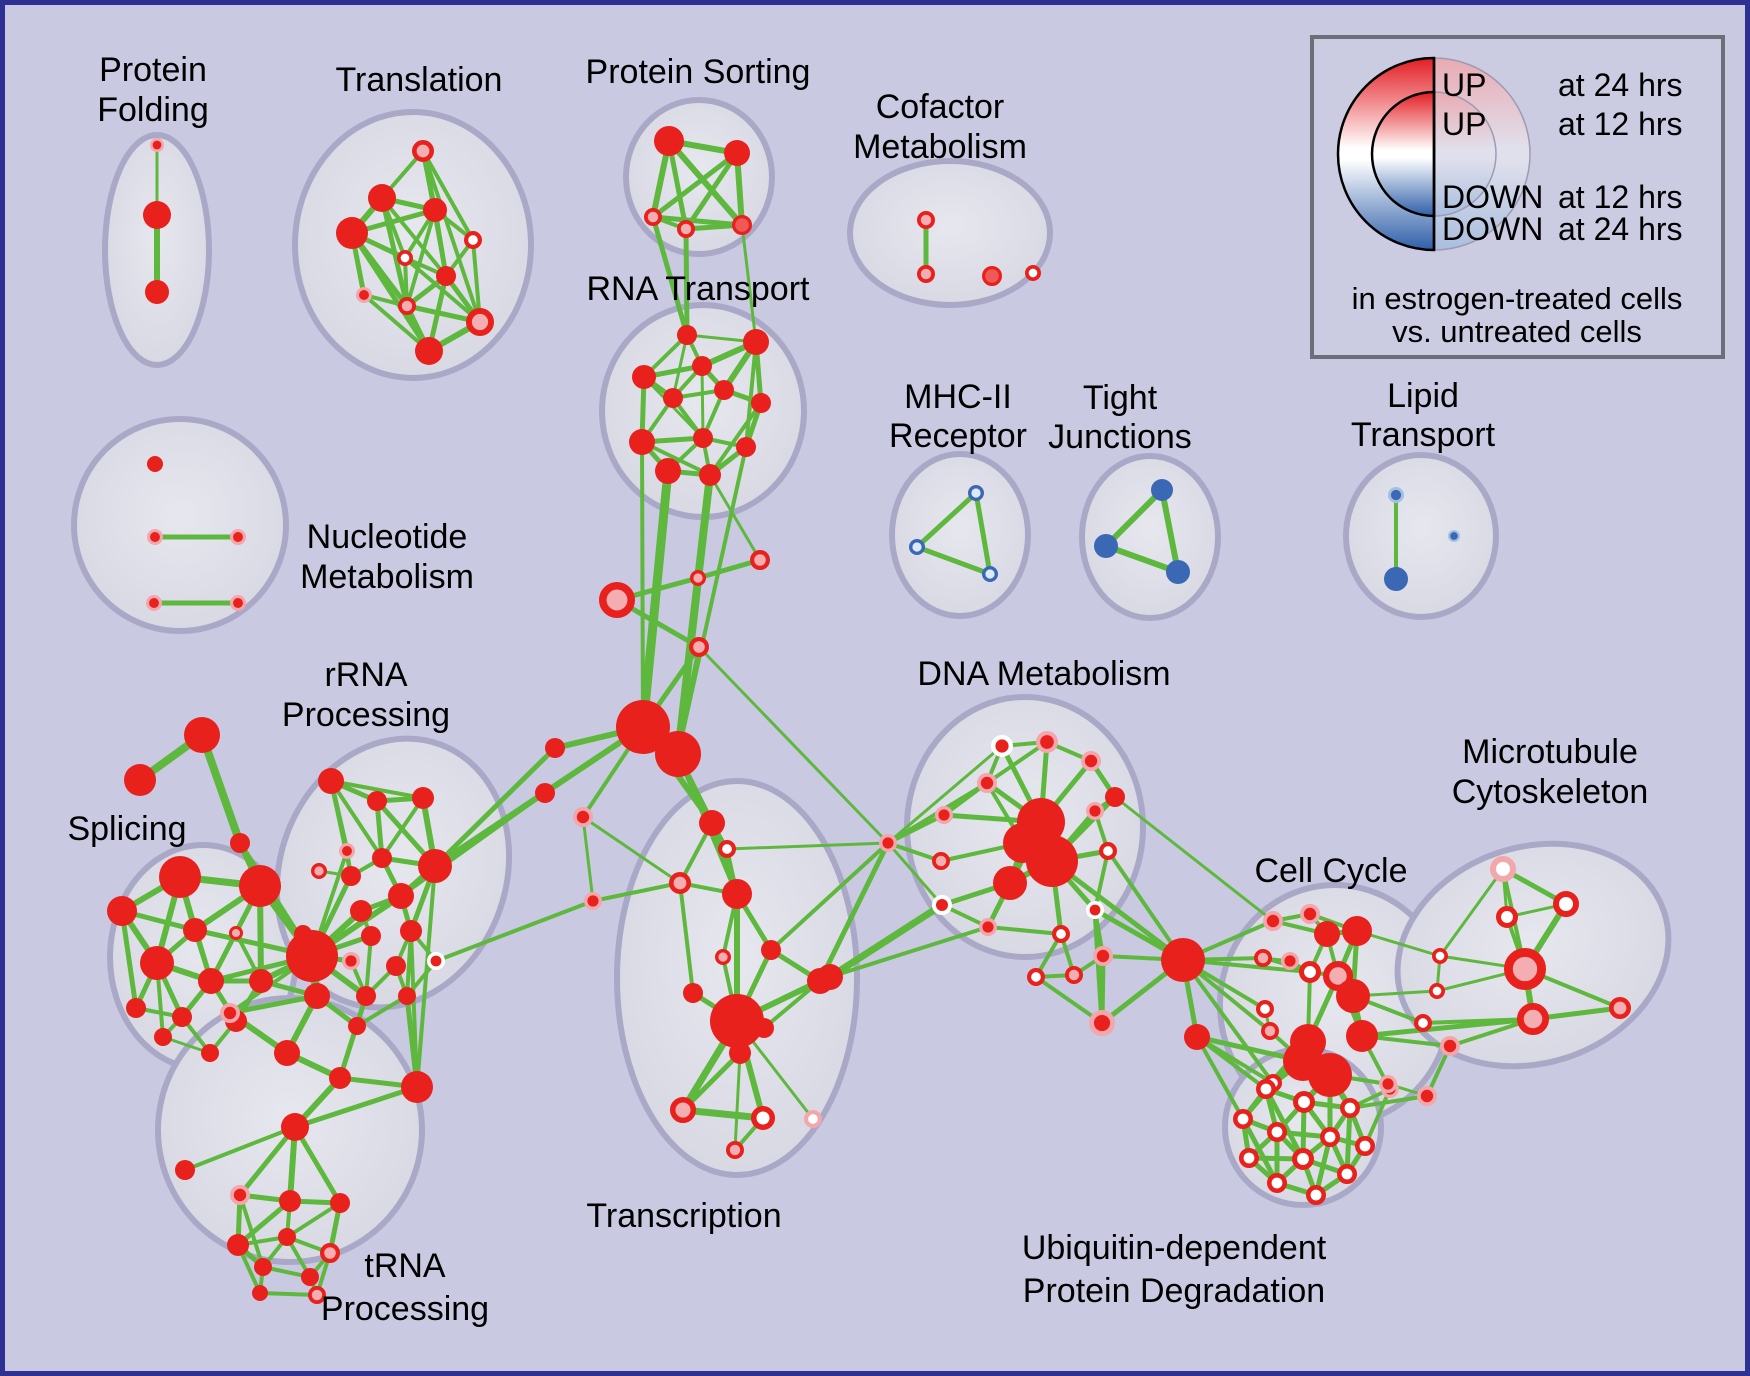  What do you see at coordinates (417, 1087) in the screenshot?
I see `node-tn4` at bounding box center [417, 1087].